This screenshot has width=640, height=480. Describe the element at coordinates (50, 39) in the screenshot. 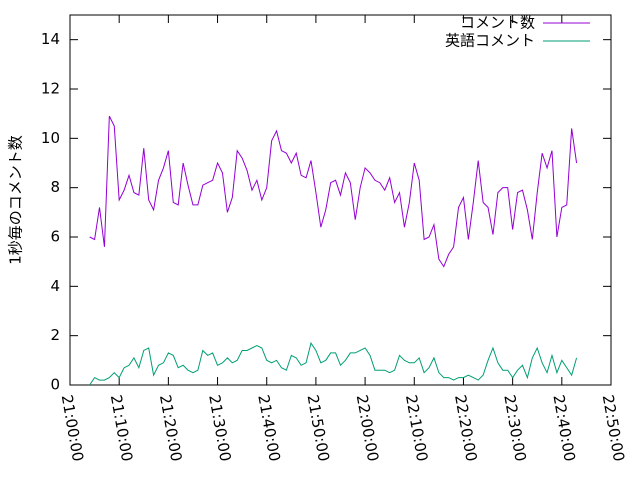

I see `y-tick-label: 14` at that location.